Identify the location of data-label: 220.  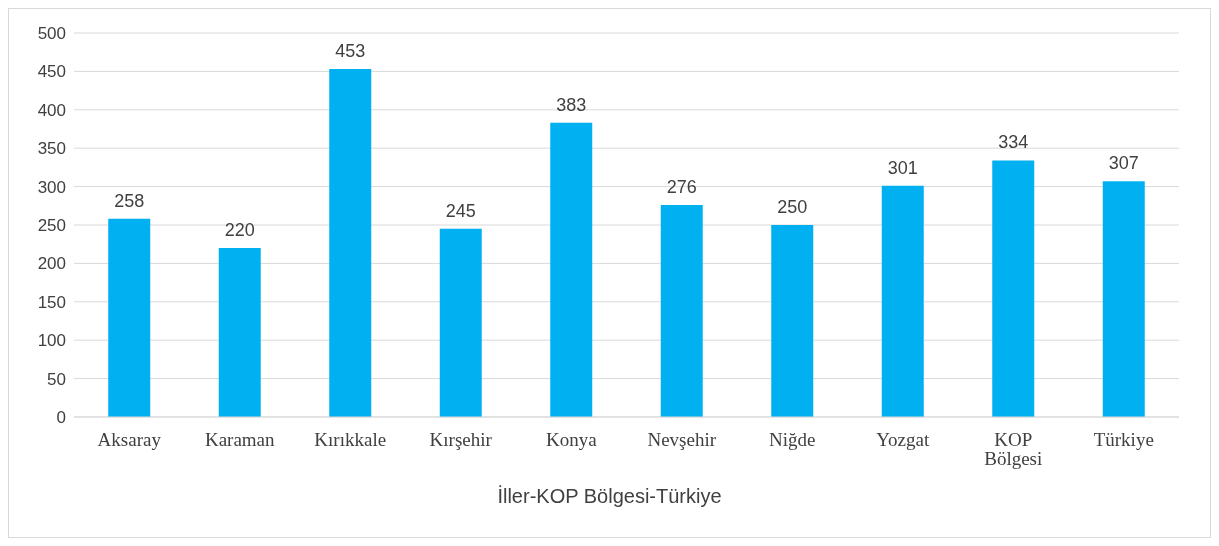
(239, 230).